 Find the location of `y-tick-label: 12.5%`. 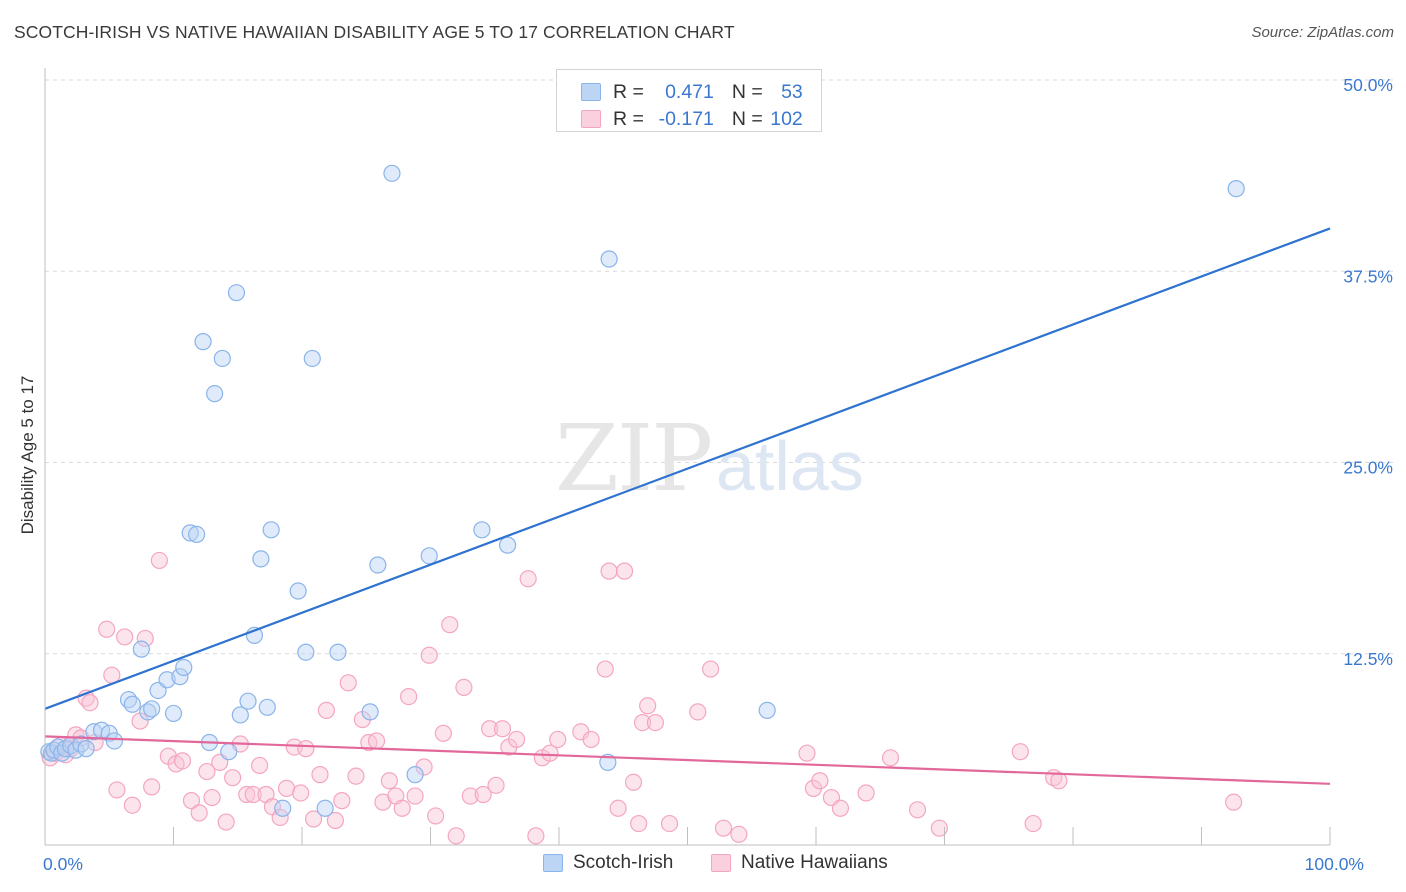

y-tick-label: 12.5% is located at coordinates (1368, 659).